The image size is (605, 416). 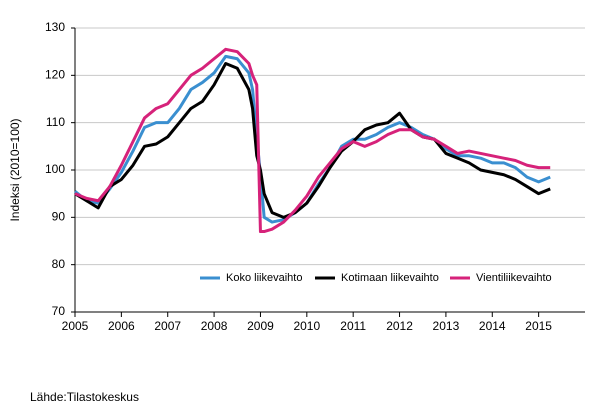 I want to click on y-tick-label: 80, so click(x=59, y=264).